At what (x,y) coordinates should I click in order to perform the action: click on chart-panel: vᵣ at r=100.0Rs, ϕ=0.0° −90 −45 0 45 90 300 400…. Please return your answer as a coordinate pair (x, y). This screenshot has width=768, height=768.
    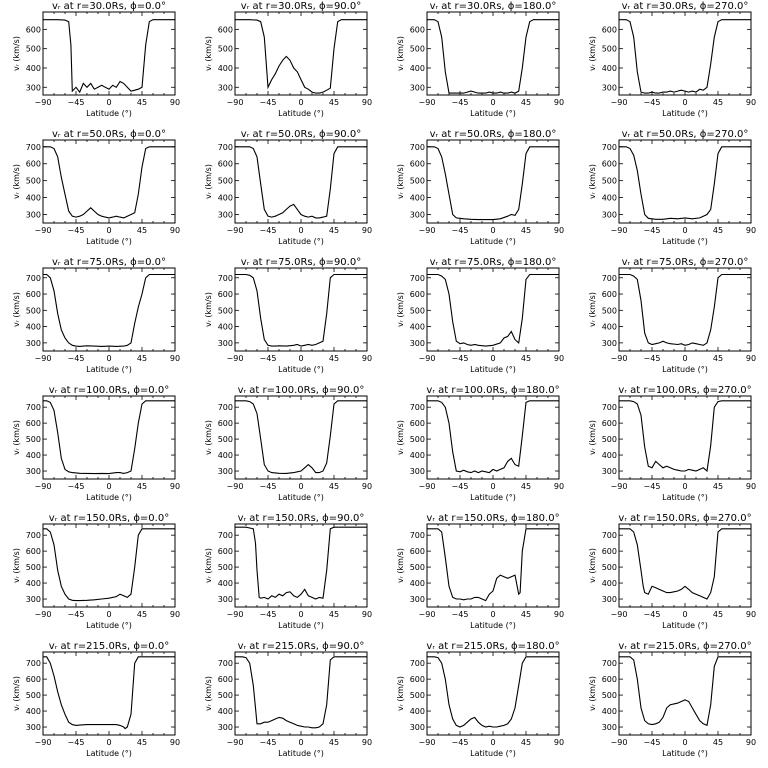
    Looking at the image, I should click on (96, 448).